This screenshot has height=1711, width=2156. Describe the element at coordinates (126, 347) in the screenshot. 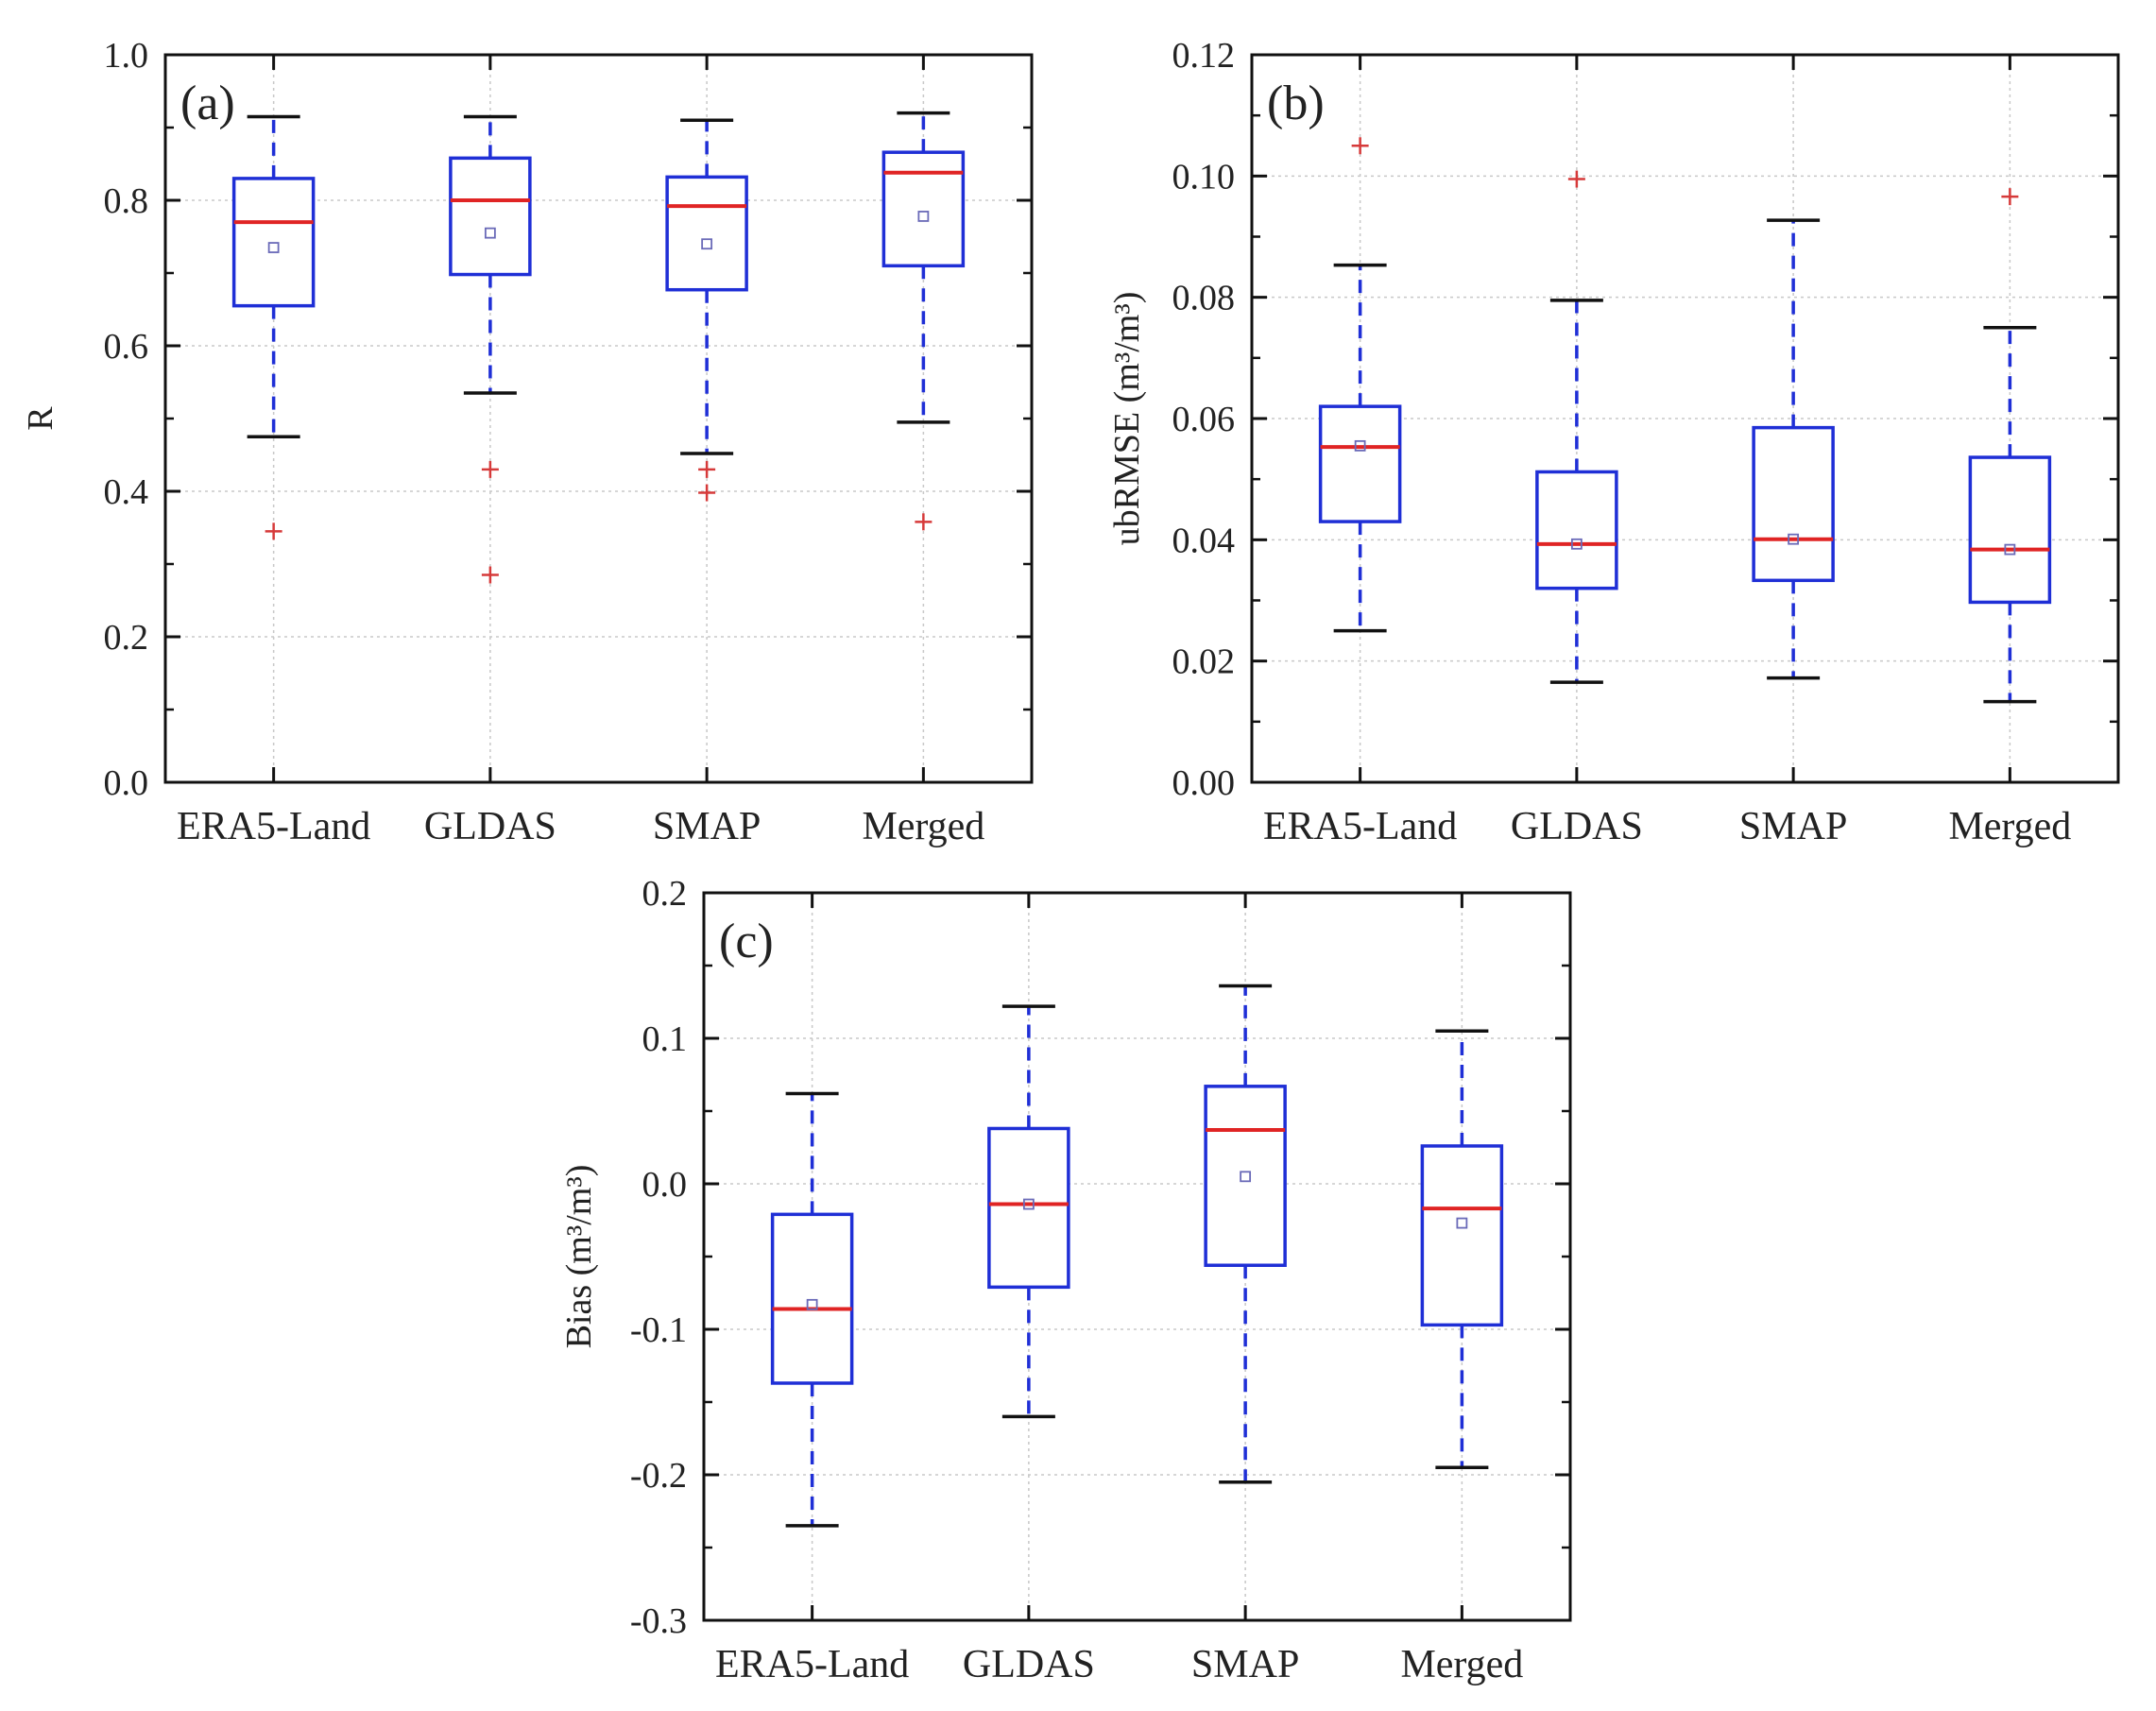

I see `y-tick-label-a: 0.6` at that location.